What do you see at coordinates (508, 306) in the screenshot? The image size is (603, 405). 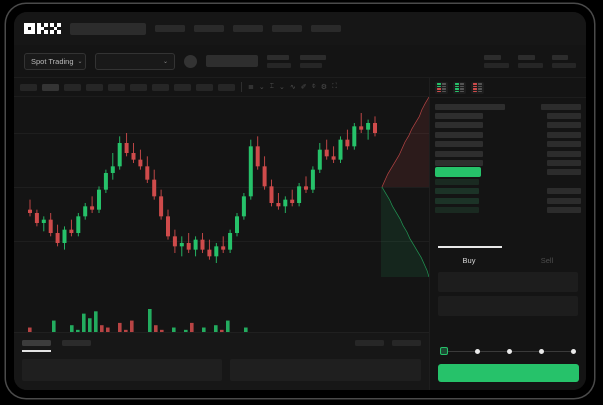 I see `amount-input` at bounding box center [508, 306].